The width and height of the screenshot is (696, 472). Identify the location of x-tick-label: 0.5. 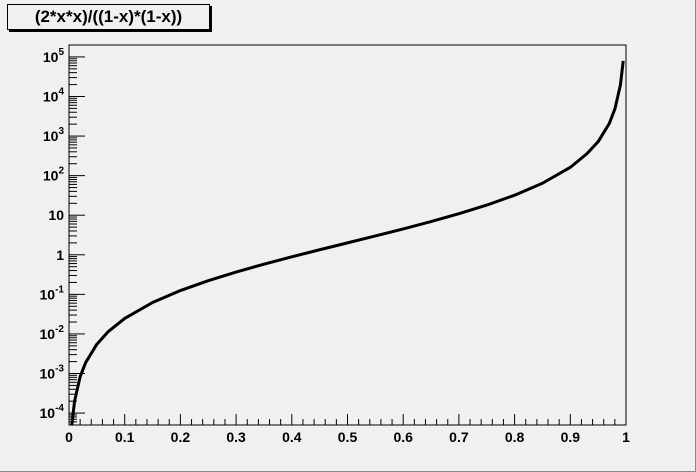
(348, 437).